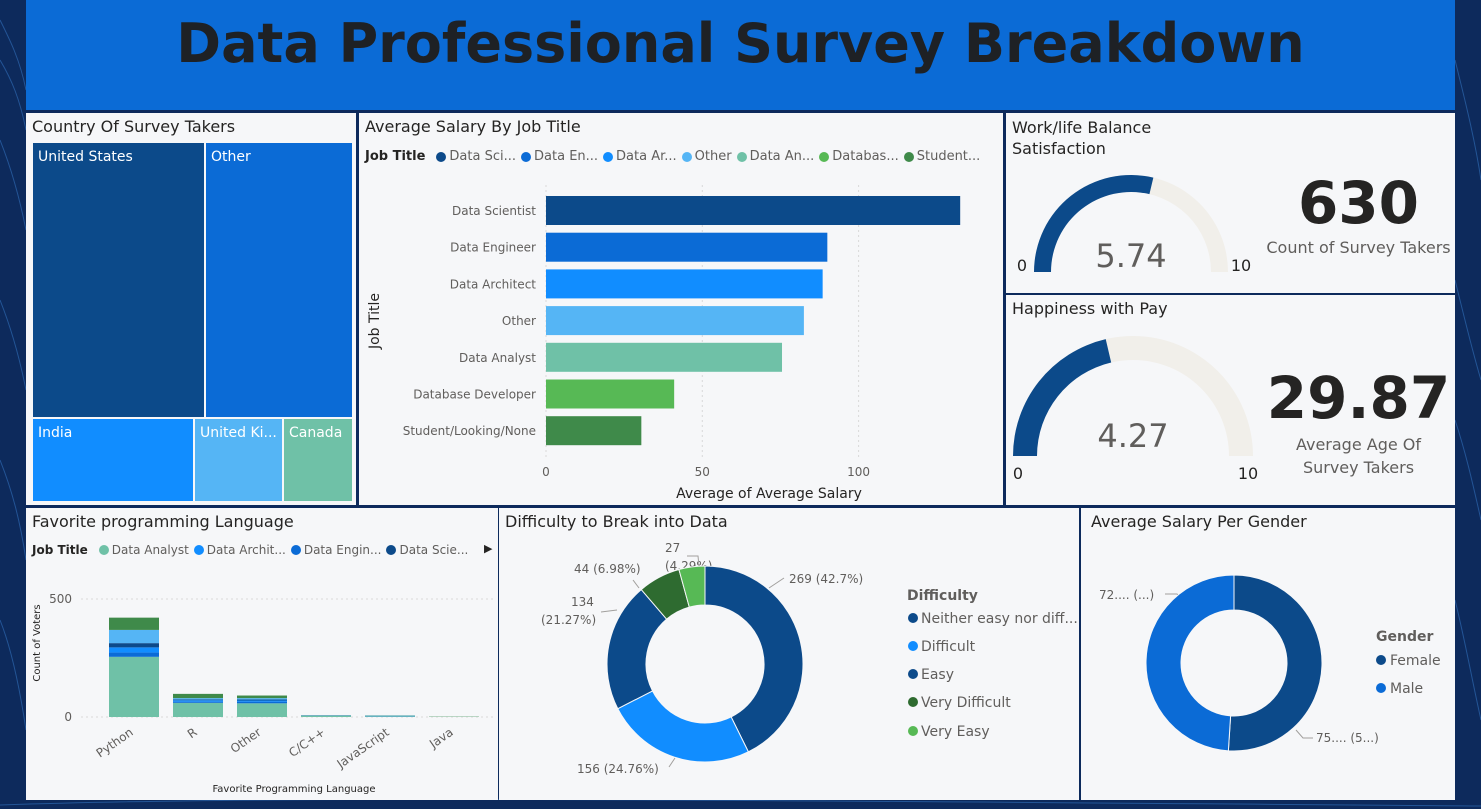 The width and height of the screenshot is (1481, 809). Describe the element at coordinates (546, 472) in the screenshot. I see `x-tick-label: 0` at that location.